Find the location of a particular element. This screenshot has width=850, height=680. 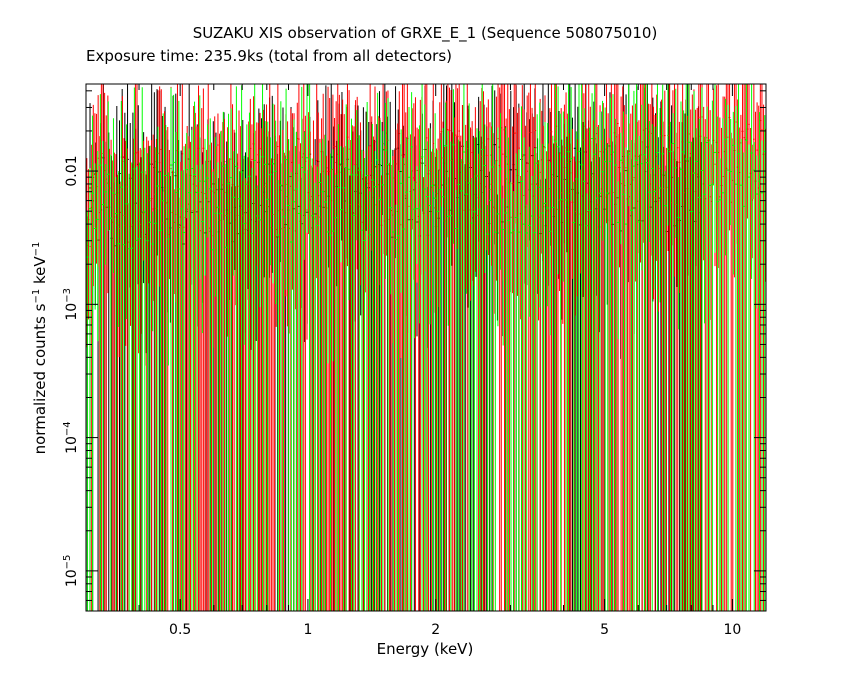

x-axis-title: Energy (keV) is located at coordinates (425, 649).